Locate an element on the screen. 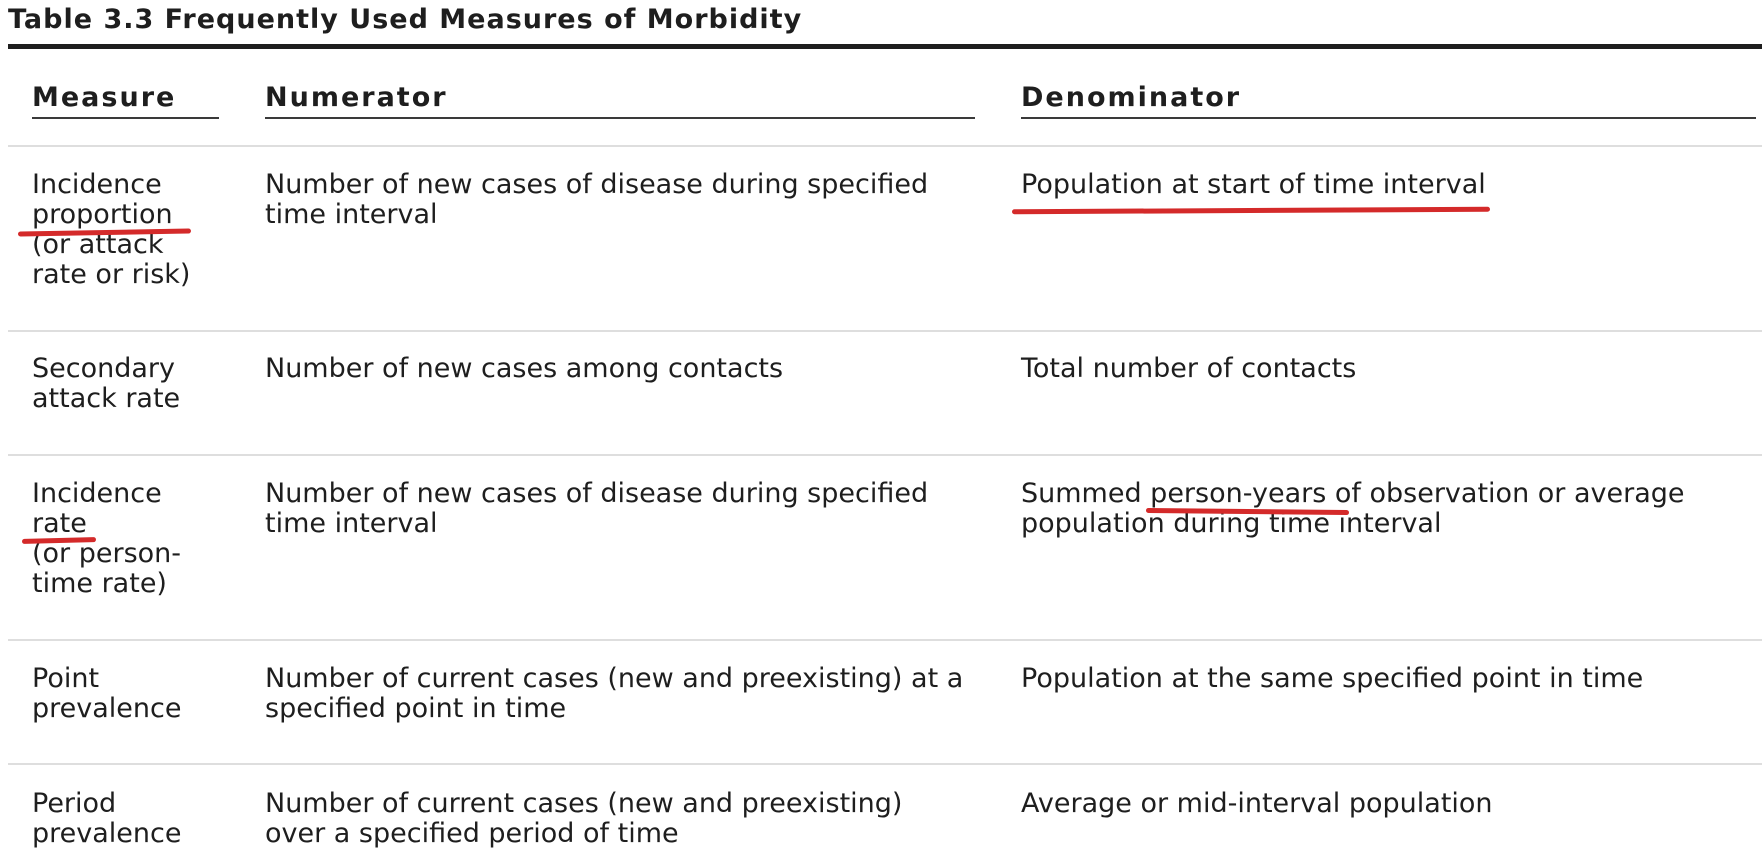 The image size is (1762, 860). cell-denominator: Average or mid-interval population is located at coordinates (1257, 803).